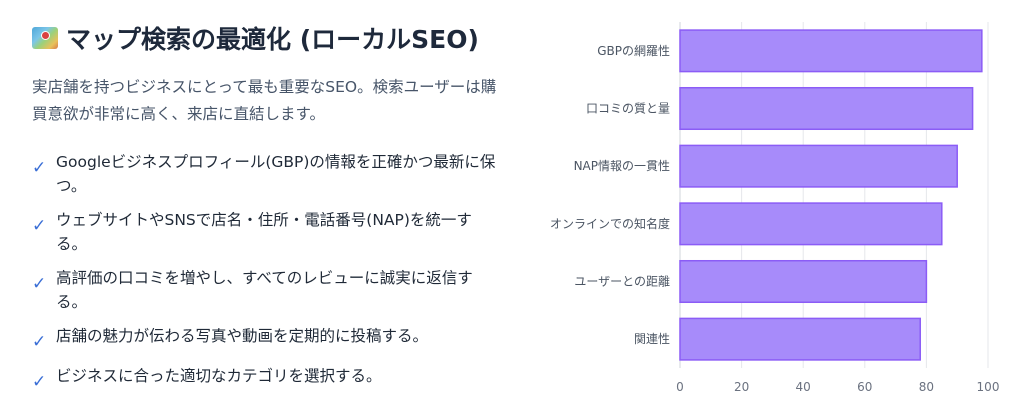 Image resolution: width=1024 pixels, height=413 pixels. I want to click on checklist-item-text: Googleビジネスプロフィール(GBP)の情報を正確かつ最新に保つ。, so click(276, 174).